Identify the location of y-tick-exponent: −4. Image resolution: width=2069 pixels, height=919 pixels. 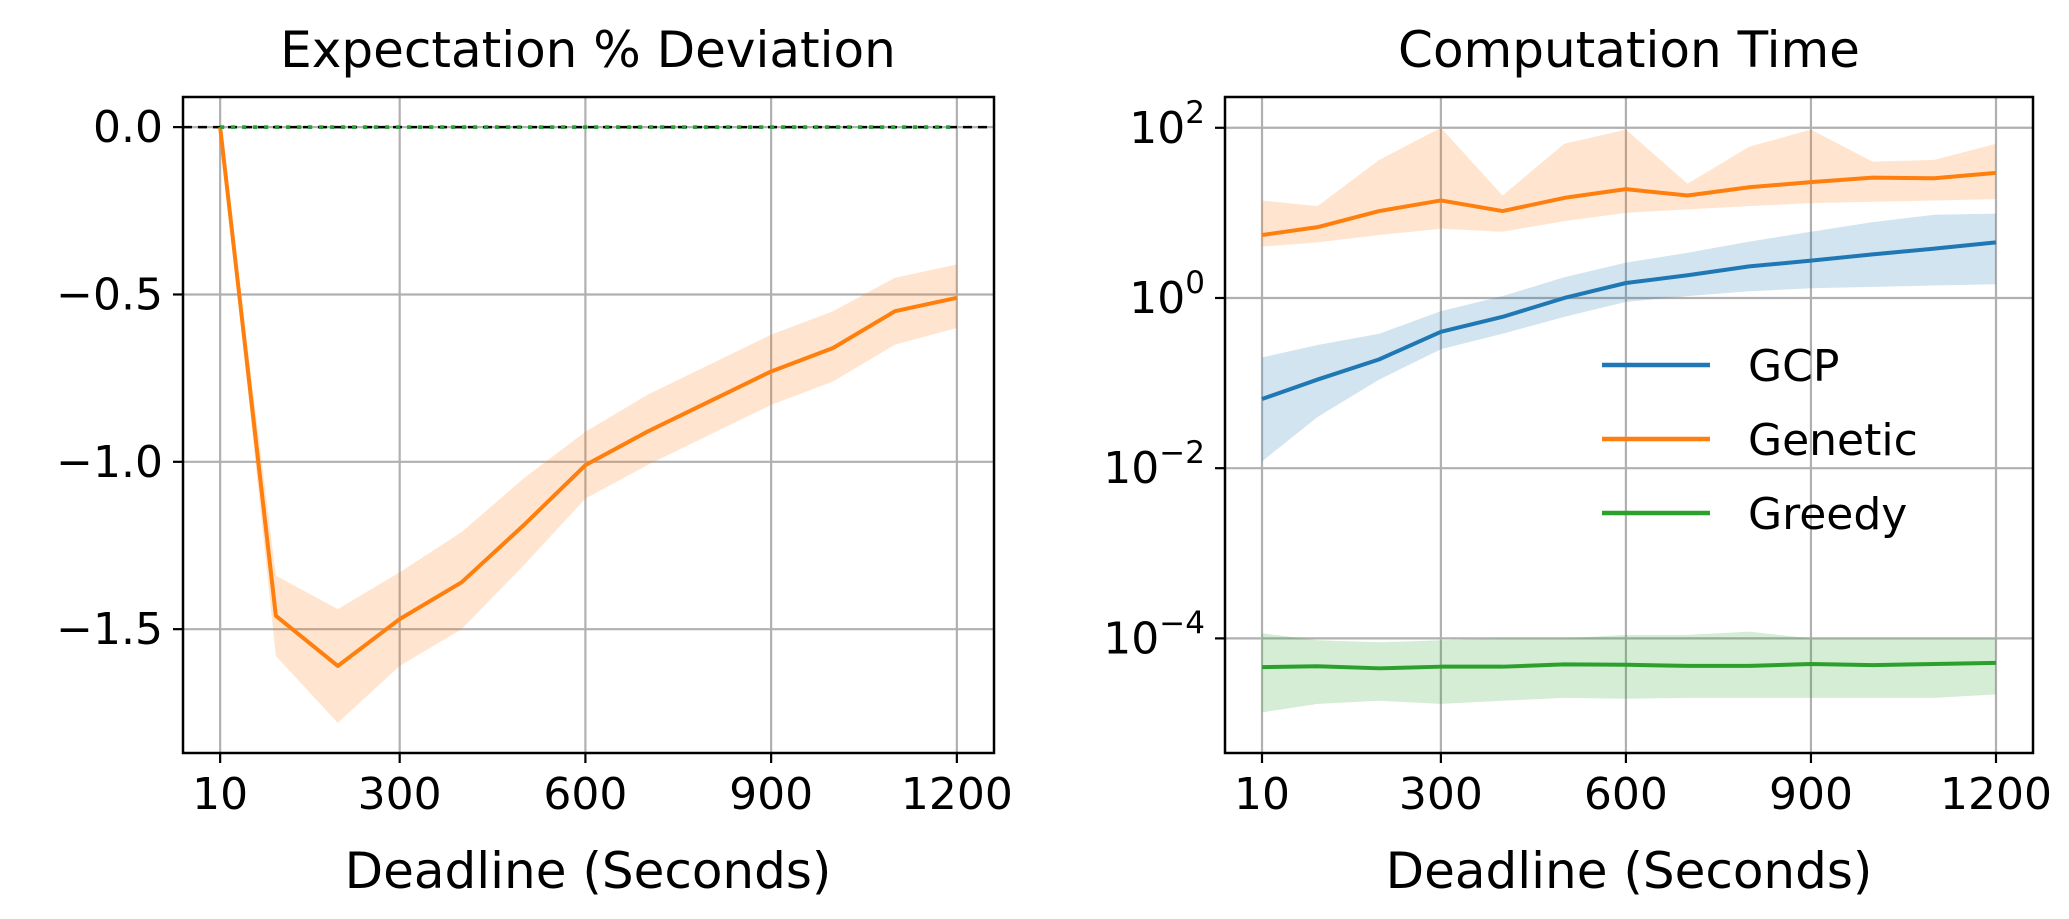
(1182, 623).